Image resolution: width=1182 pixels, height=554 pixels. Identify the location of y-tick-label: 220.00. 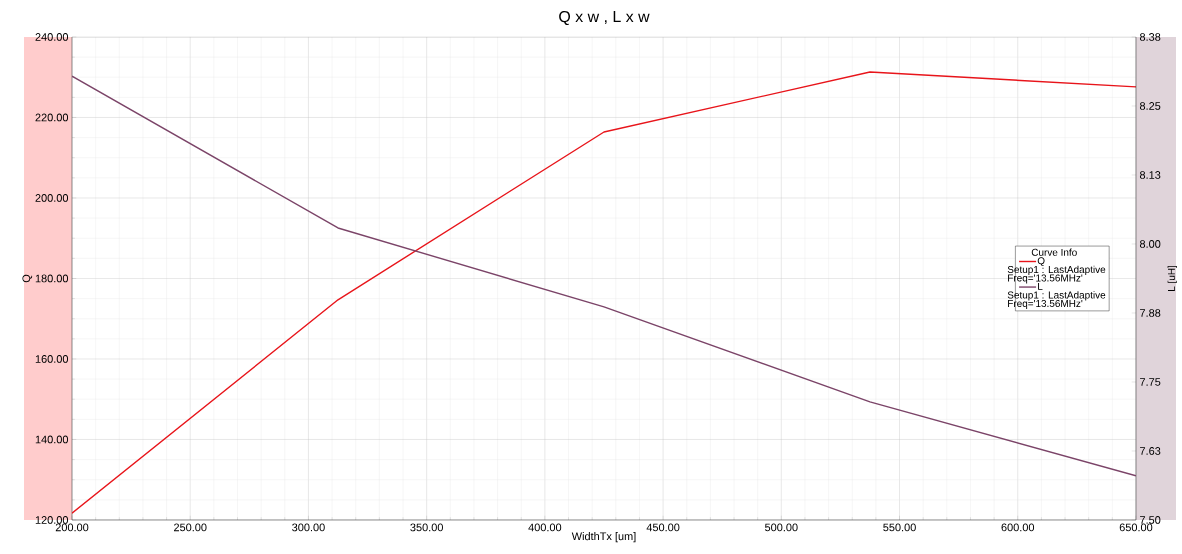
(52, 117).